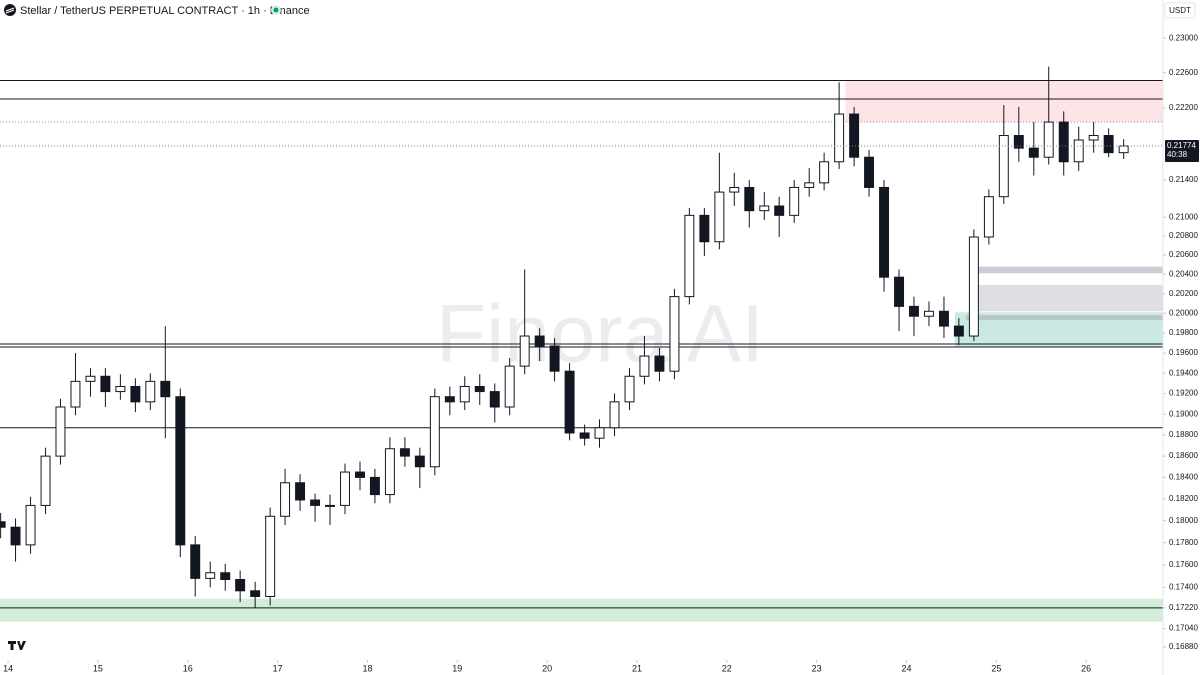 Image resolution: width=1200 pixels, height=675 pixels. I want to click on x-tick-label: 23, so click(817, 668).